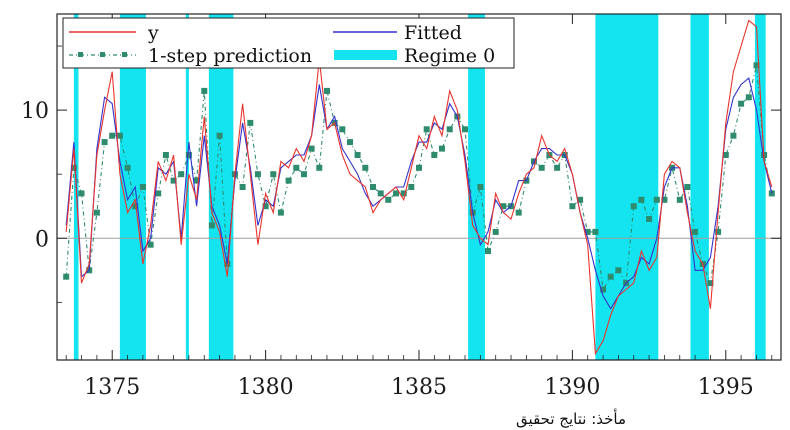  Describe the element at coordinates (153, 33) in the screenshot. I see `legend-label-y: y` at that location.